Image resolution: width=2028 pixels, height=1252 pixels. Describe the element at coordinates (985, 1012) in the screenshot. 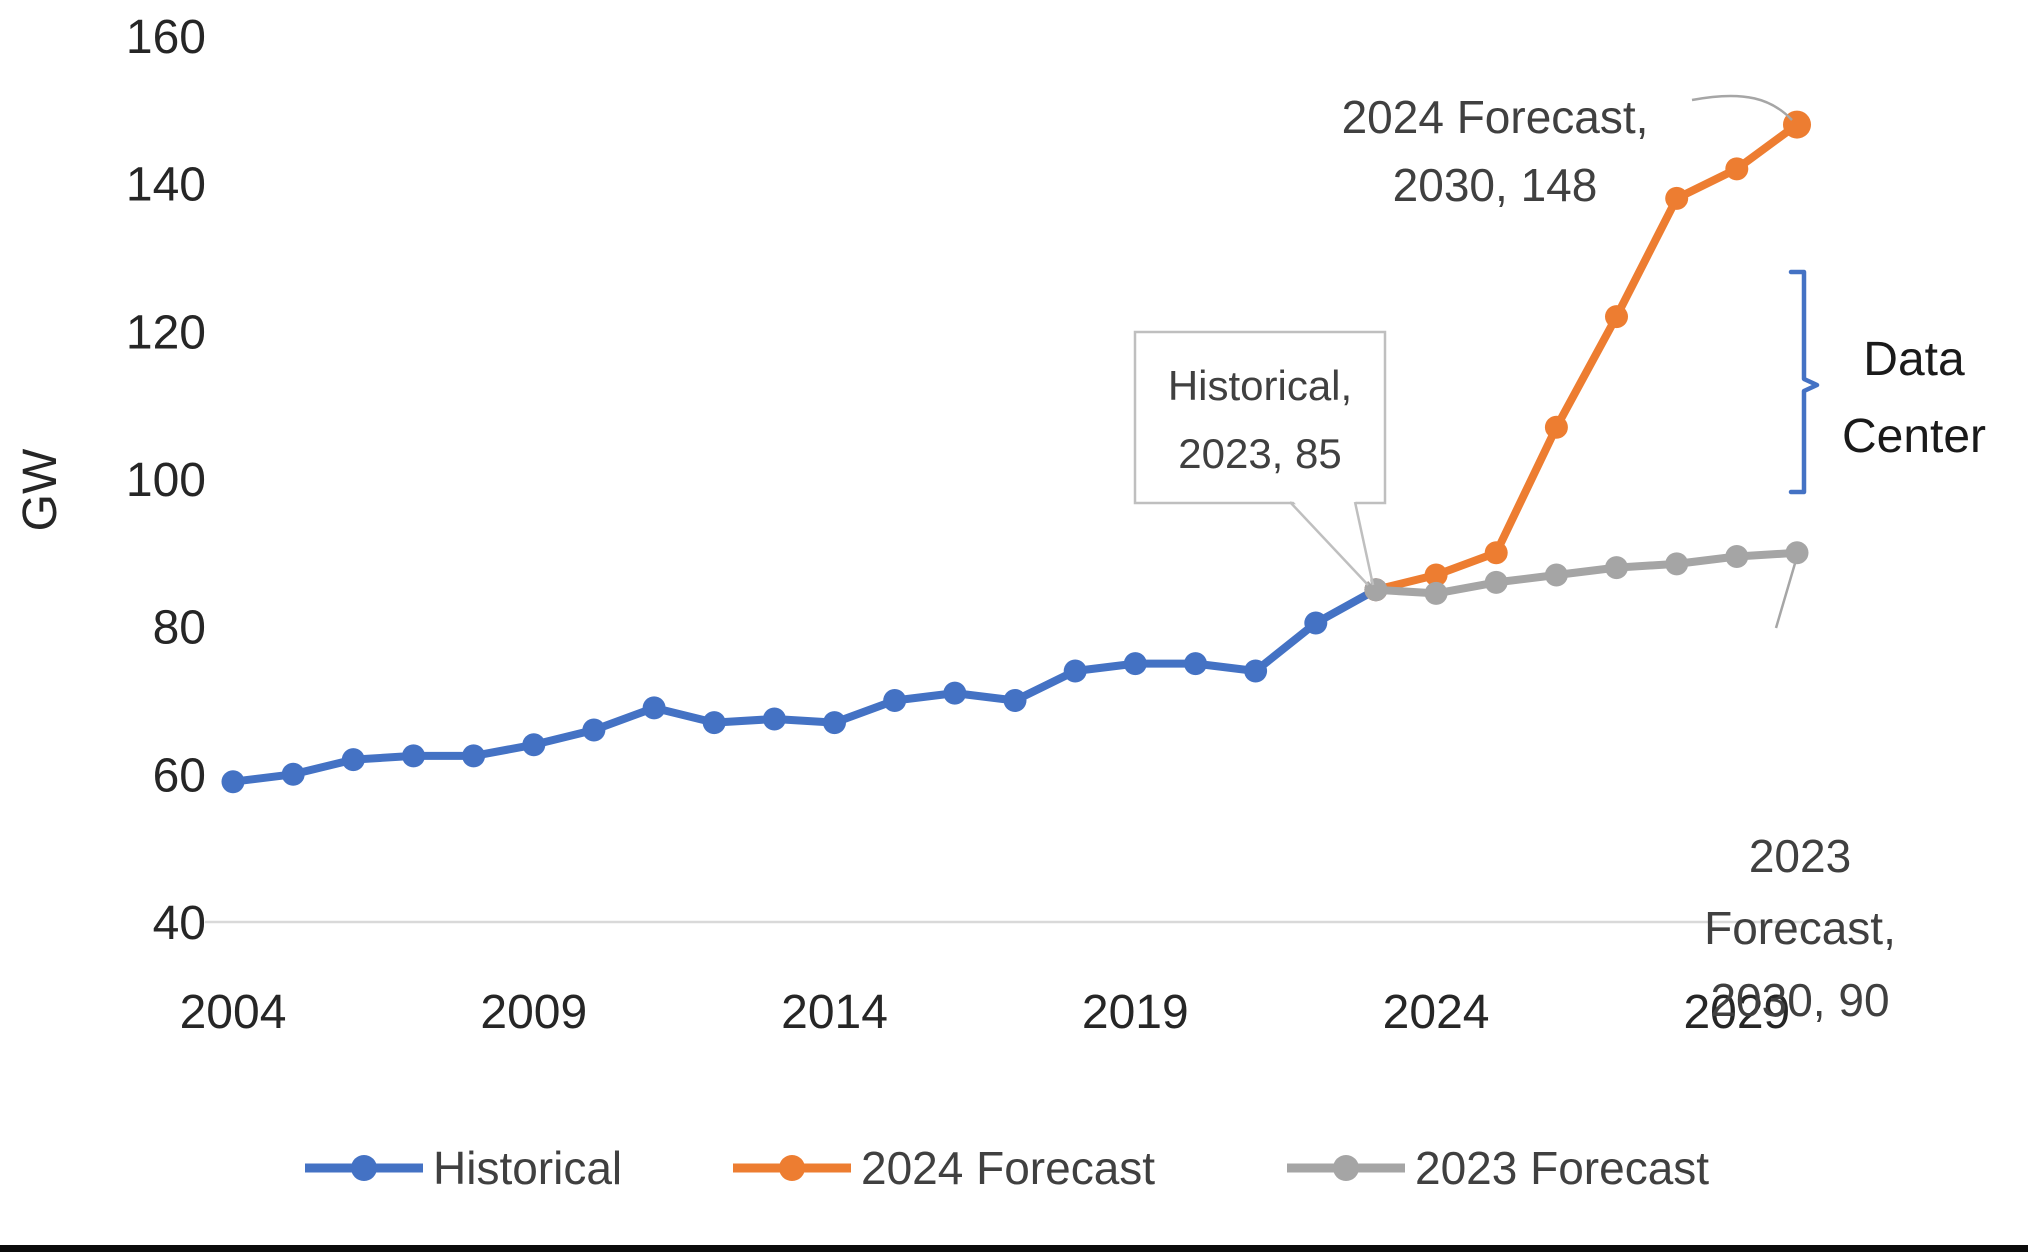

I see `x-axis-ticks: 2004 2009 2014 2019 2024 2029` at that location.